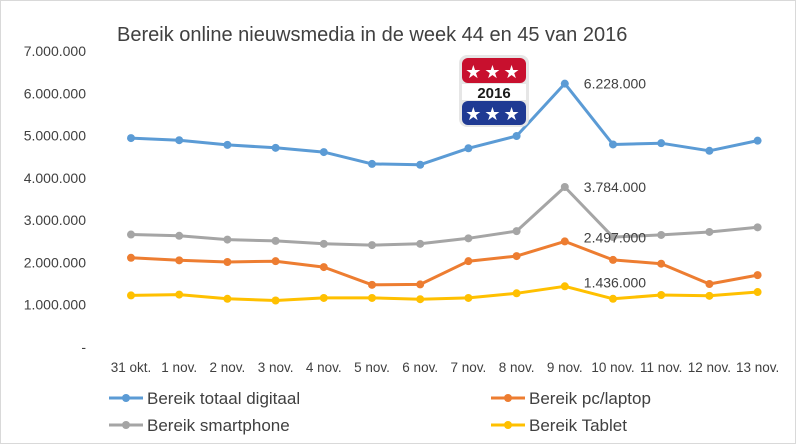 This screenshot has height=446, width=798. What do you see at coordinates (218, 425) in the screenshot?
I see `legend-label: Bereik smartphone` at bounding box center [218, 425].